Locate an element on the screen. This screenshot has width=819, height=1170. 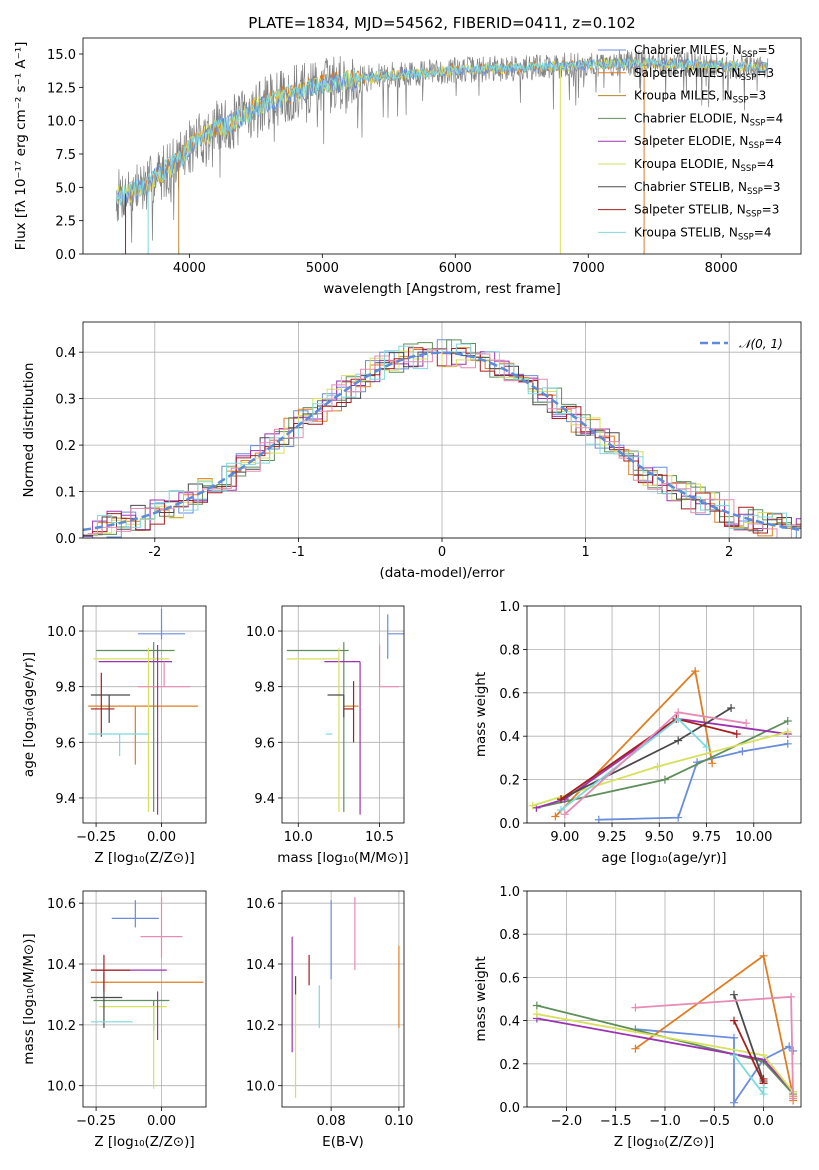
chart-mass_vs_ebv: 0.08 0.10 10.0 10.2 10.4 10.6 E(B-V) is located at coordinates (329, 1020).